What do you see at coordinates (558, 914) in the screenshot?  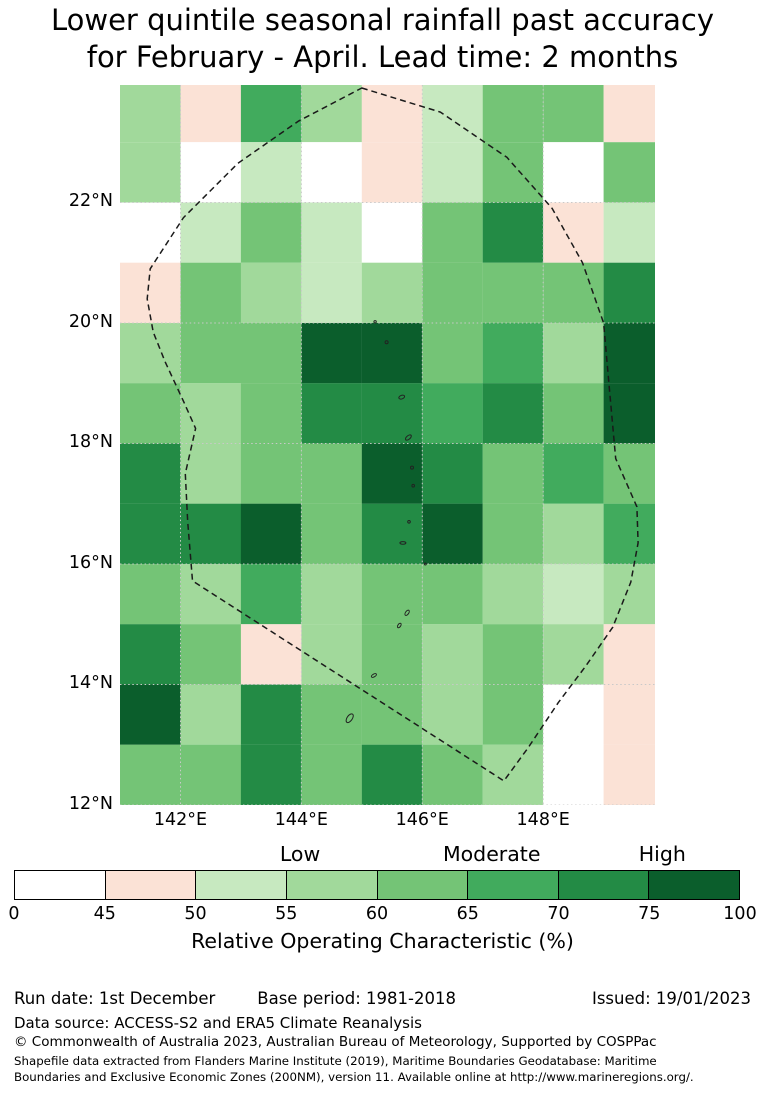 I see `colorbar-tick-label: 70` at bounding box center [558, 914].